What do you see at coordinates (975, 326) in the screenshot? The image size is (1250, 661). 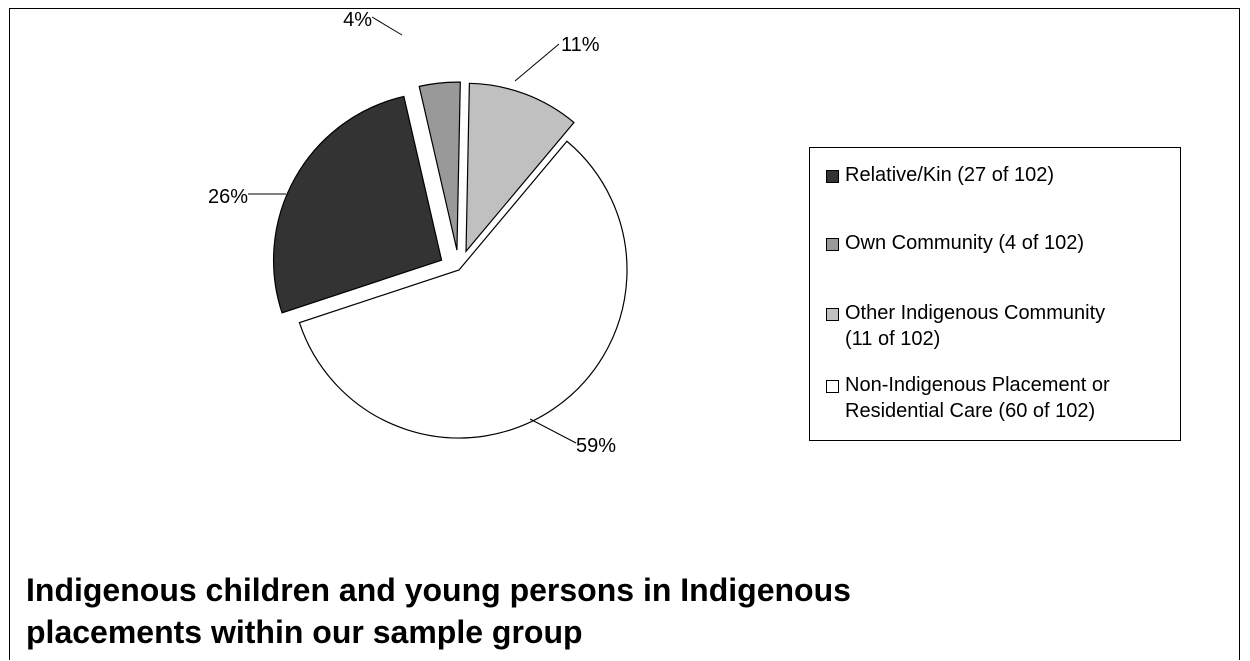 I see `legend-label-2: Other Indigenous Community (11 of 102)` at bounding box center [975, 326].